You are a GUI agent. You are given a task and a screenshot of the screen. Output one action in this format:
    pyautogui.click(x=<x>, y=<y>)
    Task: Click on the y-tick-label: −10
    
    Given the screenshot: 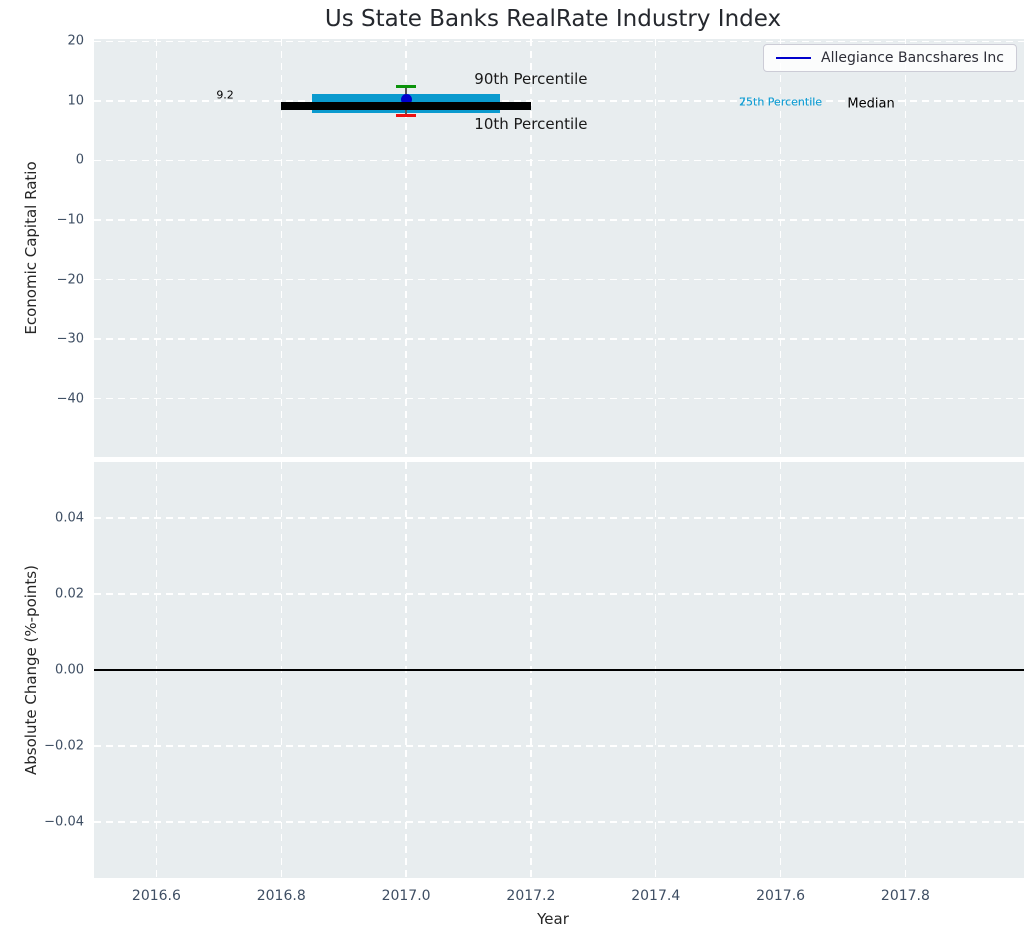 What is the action you would take?
    pyautogui.click(x=70, y=220)
    